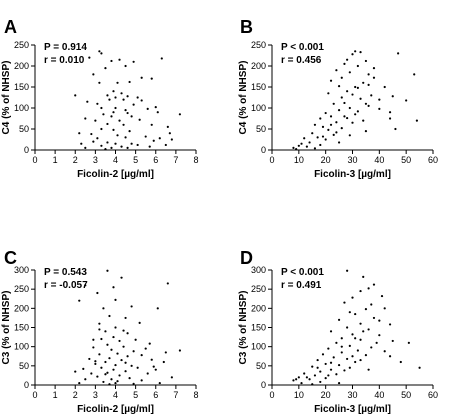 The height and width of the screenshot is (416, 474). Describe the element at coordinates (10, 258) in the screenshot. I see `panel-letter: C` at that location.